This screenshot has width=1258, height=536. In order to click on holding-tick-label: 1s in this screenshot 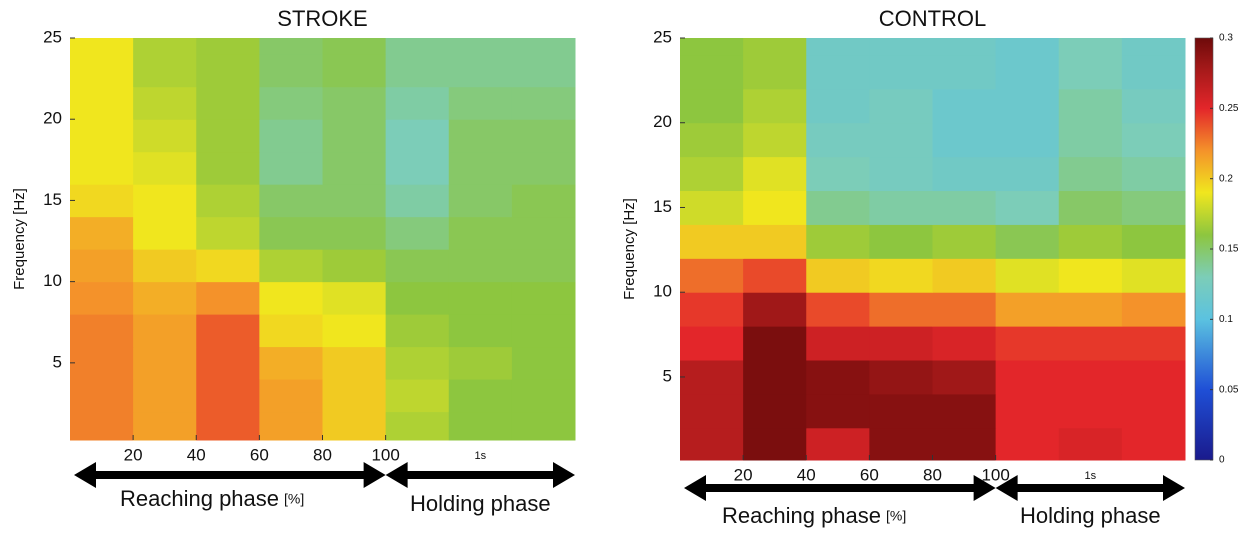, I will do `click(1091, 476)`.